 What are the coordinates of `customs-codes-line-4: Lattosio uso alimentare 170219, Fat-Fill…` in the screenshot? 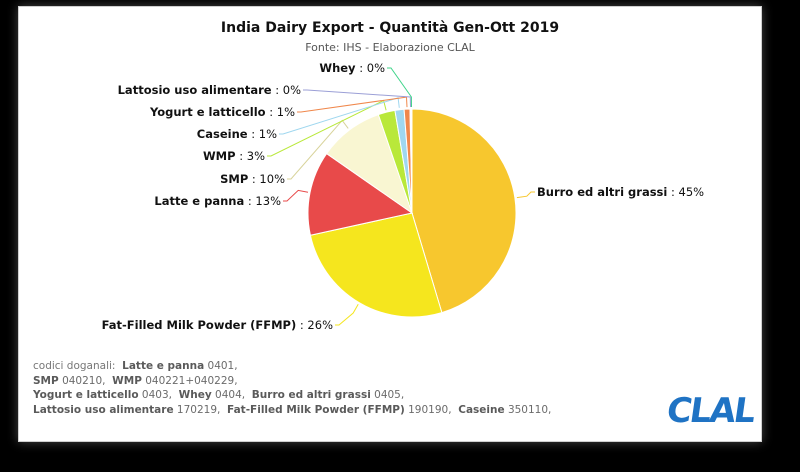 It's located at (313, 410).